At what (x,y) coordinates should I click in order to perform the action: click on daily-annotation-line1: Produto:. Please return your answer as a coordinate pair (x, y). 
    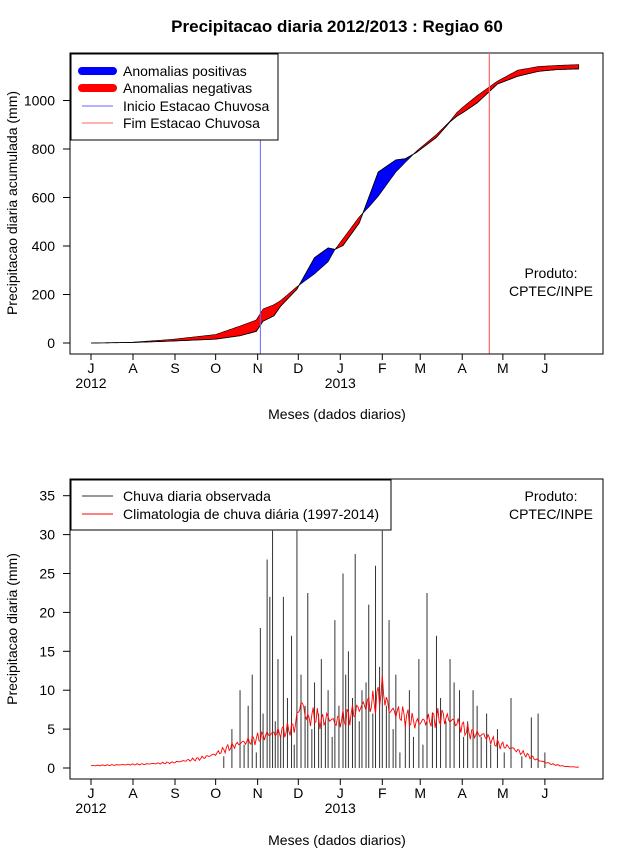
    Looking at the image, I should click on (551, 496).